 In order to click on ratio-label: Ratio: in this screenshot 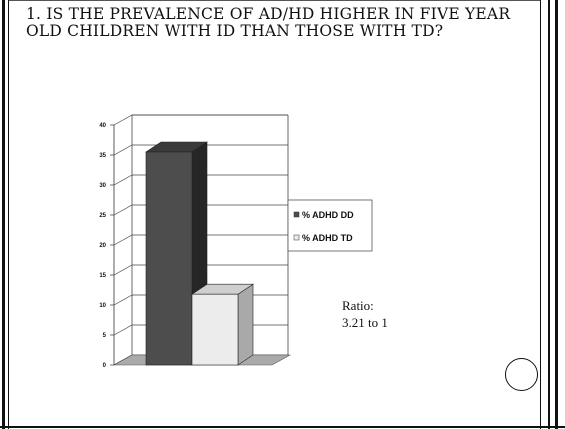, I will do `click(358, 305)`.